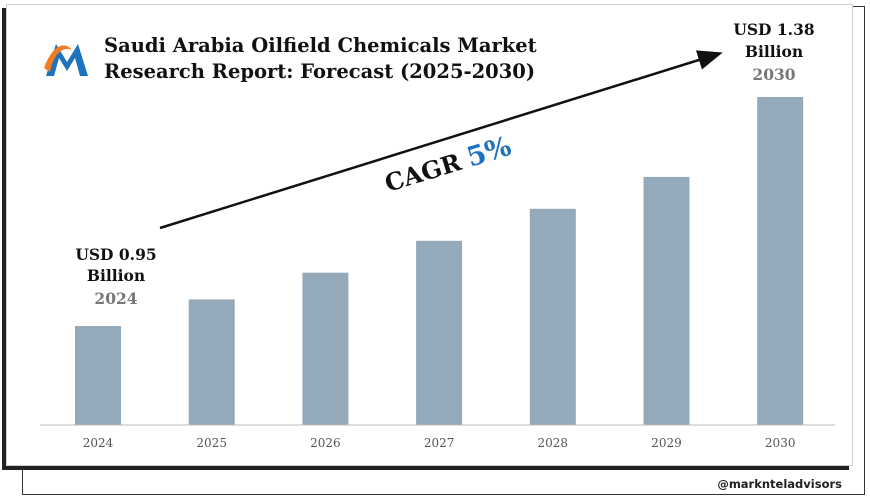 The height and width of the screenshot is (499, 870). What do you see at coordinates (773, 74) in the screenshot?
I see `end-year: 2030` at bounding box center [773, 74].